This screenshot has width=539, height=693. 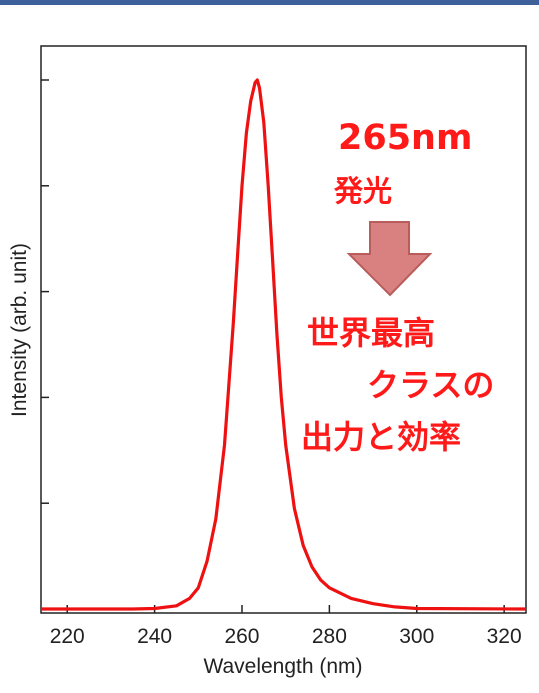 I want to click on down-arrow-icon, so click(x=389, y=259).